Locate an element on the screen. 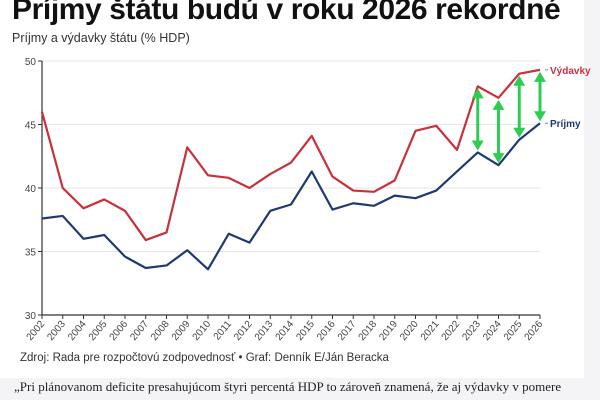 The height and width of the screenshot is (400, 600). y-tick-label: 50 is located at coordinates (31, 62).